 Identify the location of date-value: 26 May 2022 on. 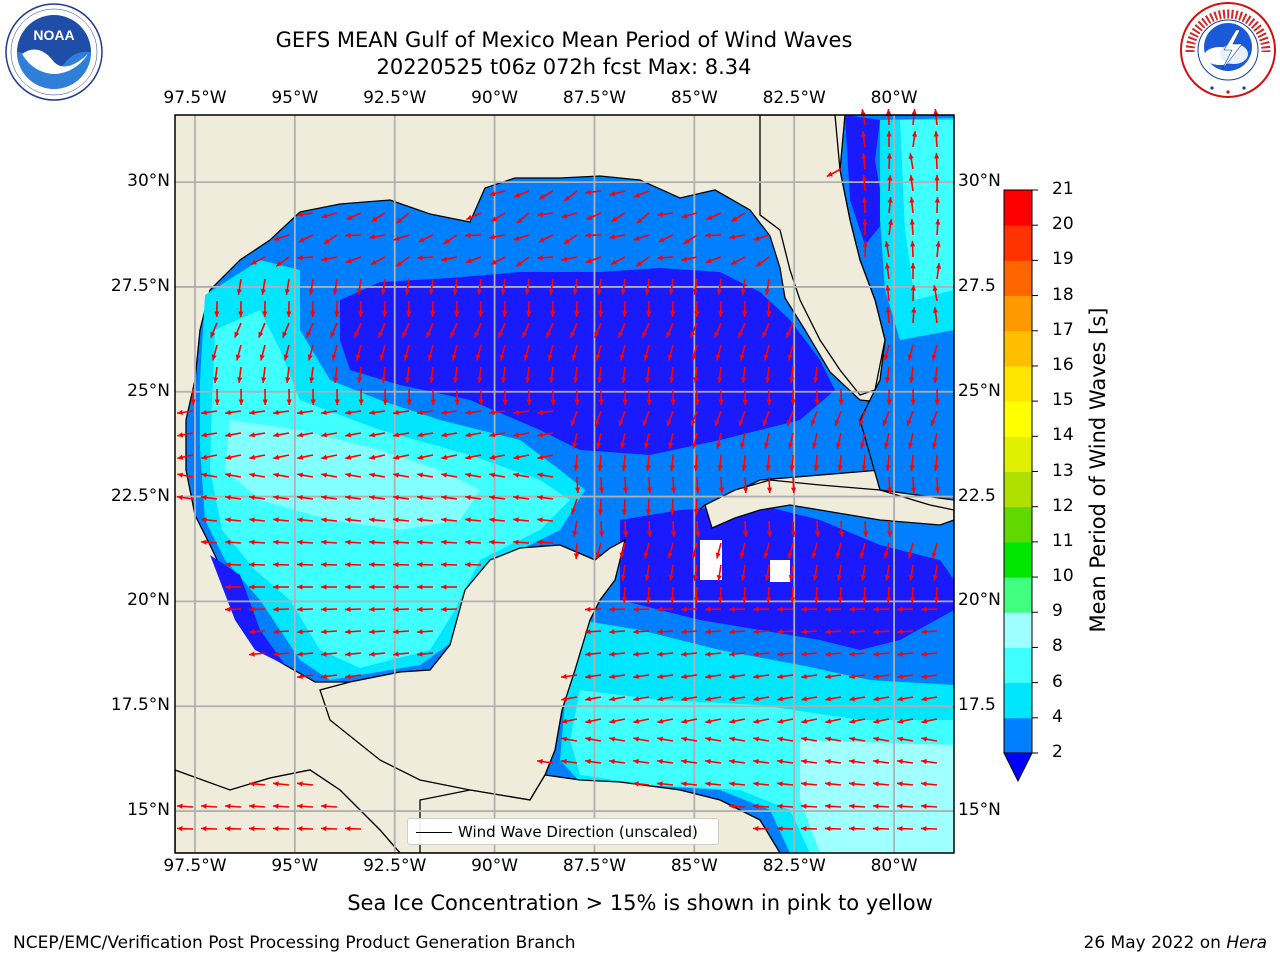
(1152, 943).